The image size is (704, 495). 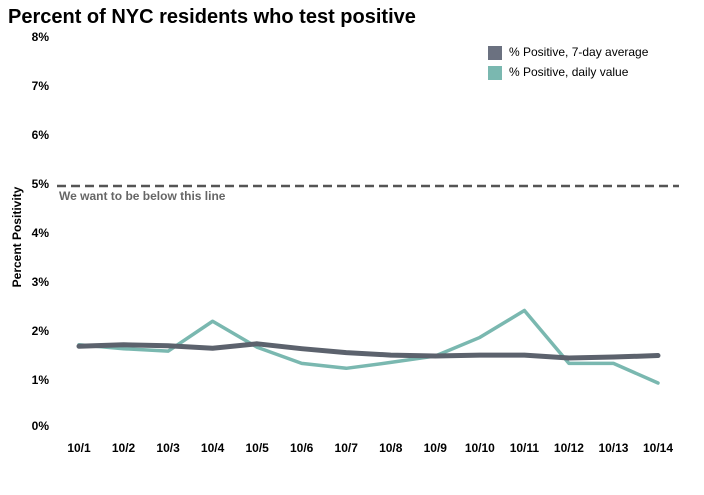 I want to click on y-tick-label: 1%, so click(x=41, y=380).